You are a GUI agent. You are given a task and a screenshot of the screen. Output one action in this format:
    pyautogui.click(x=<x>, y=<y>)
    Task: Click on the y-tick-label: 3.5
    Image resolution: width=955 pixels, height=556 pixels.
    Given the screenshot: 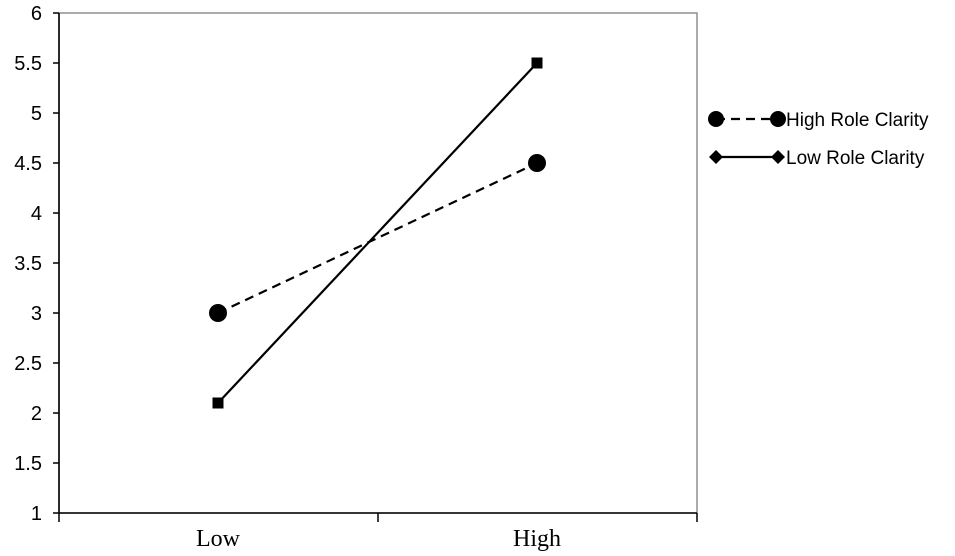 What is the action you would take?
    pyautogui.click(x=28, y=264)
    